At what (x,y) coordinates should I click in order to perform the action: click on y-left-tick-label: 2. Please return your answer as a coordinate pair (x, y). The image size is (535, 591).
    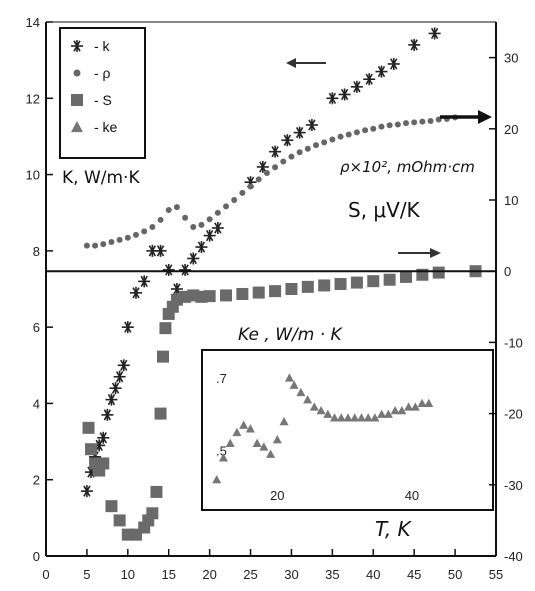
    Looking at the image, I should click on (36, 480).